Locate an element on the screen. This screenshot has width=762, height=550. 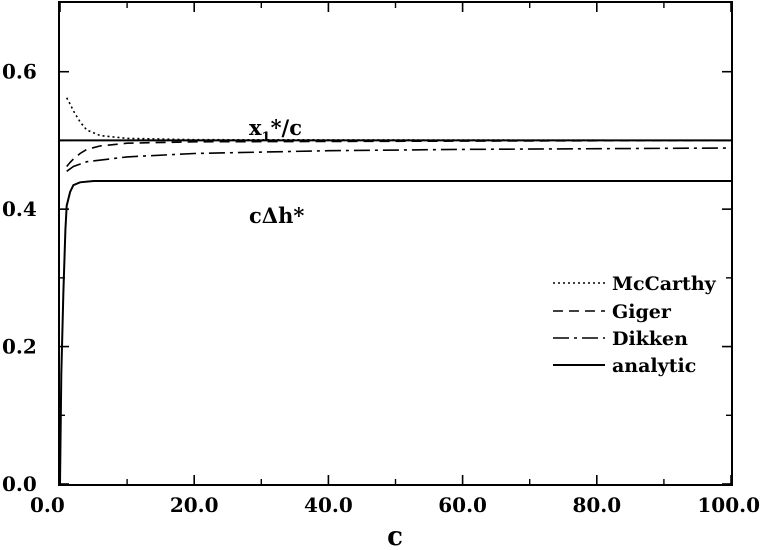
y-tick-label: 0.0 is located at coordinates (19, 484).